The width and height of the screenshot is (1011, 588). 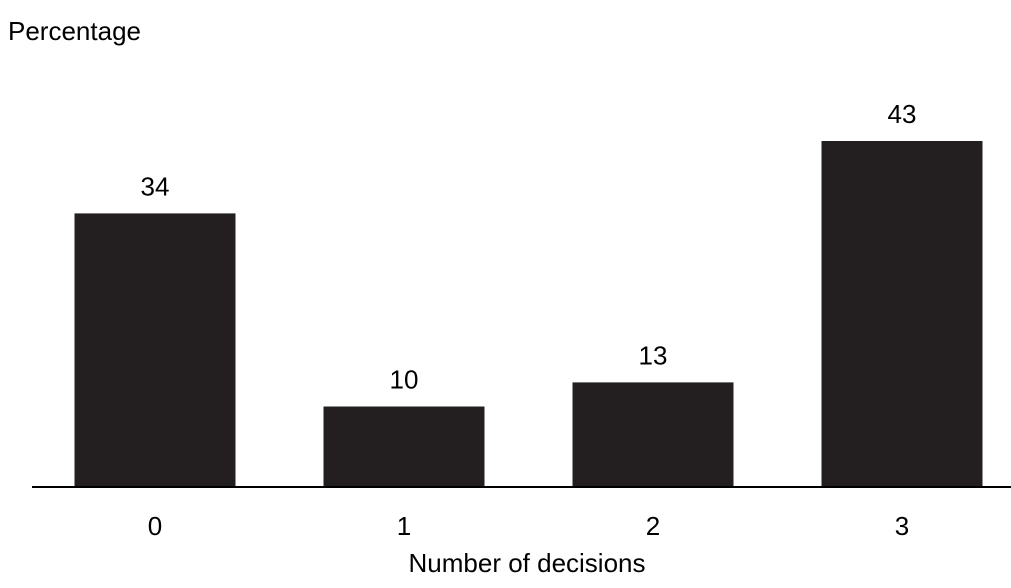 What do you see at coordinates (653, 526) in the screenshot?
I see `x-tick-label-2: 2` at bounding box center [653, 526].